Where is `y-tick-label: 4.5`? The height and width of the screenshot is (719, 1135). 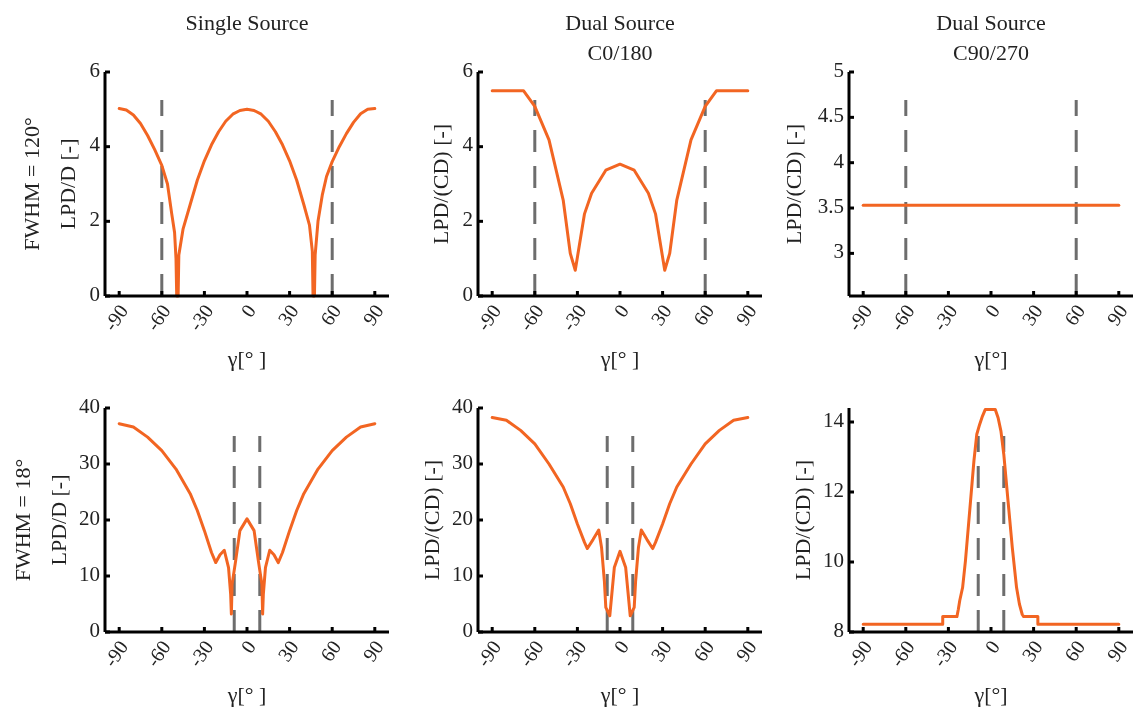
y-tick-label: 4.5 is located at coordinates (830, 115).